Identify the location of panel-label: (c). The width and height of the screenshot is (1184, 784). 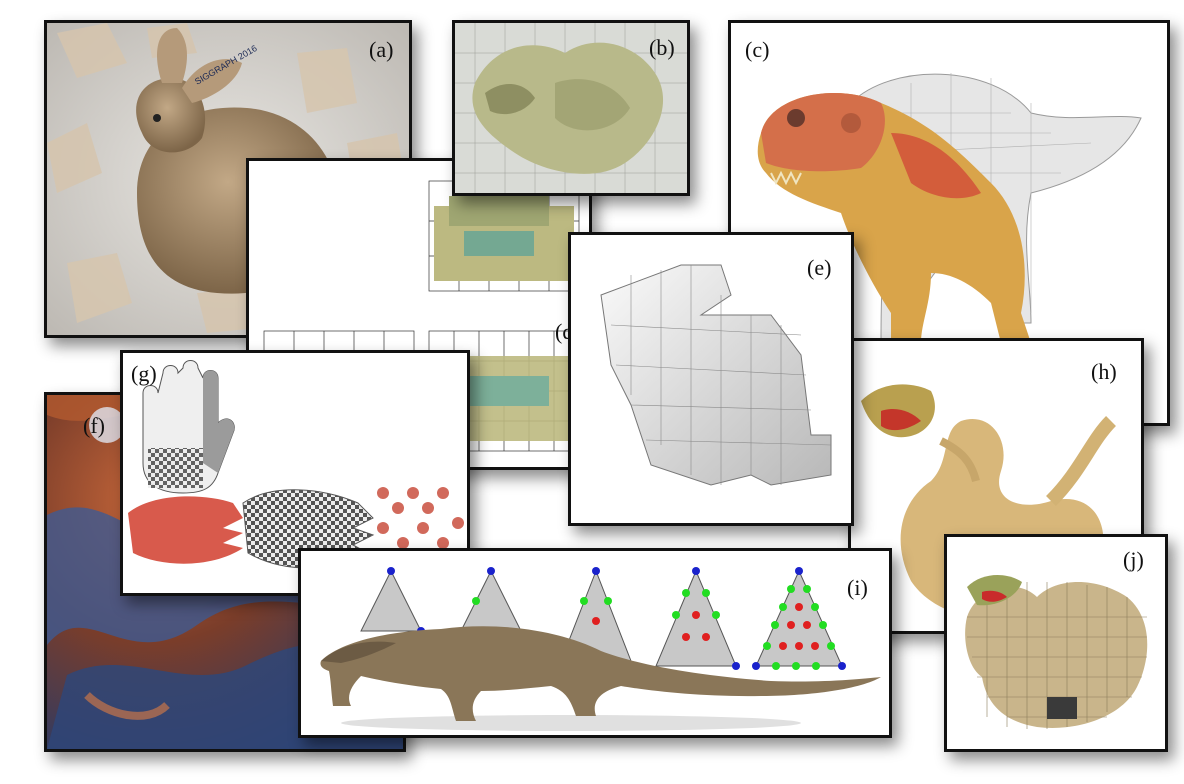
(757, 50).